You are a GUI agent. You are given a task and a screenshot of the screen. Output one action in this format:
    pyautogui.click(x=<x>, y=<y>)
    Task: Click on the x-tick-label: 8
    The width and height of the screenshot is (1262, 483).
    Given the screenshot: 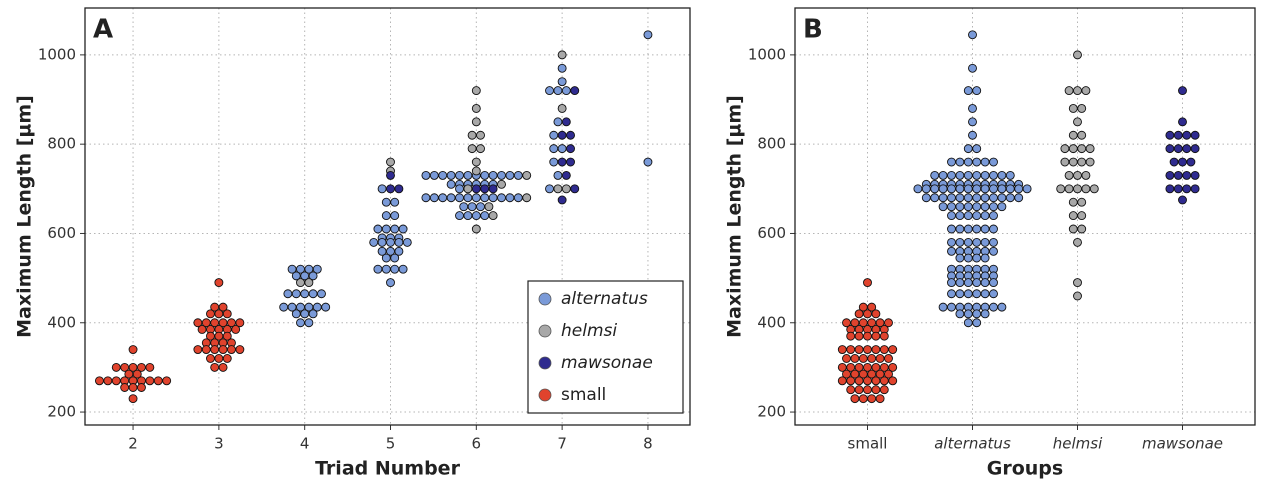 What is the action you would take?
    pyautogui.click(x=648, y=444)
    